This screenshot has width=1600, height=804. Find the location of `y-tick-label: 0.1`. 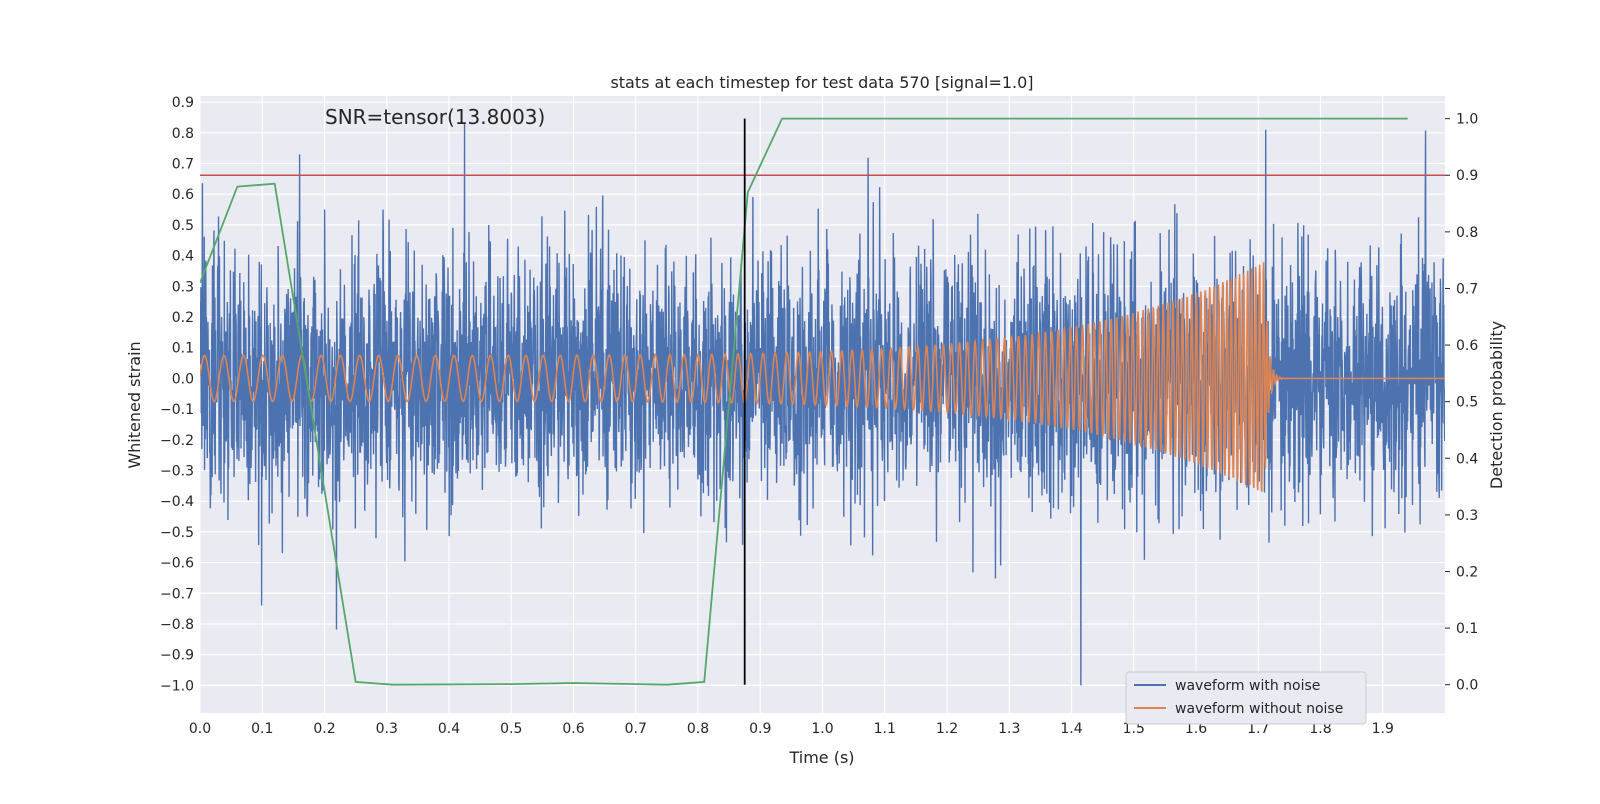

y-tick-label: 0.1 is located at coordinates (183, 349).